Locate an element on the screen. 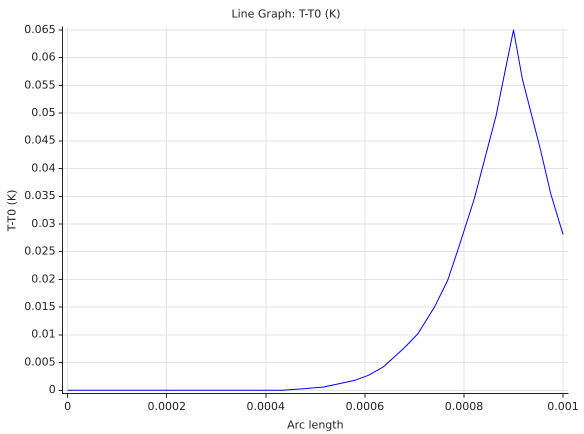  y-tick-label: 0.045 is located at coordinates (40, 140).